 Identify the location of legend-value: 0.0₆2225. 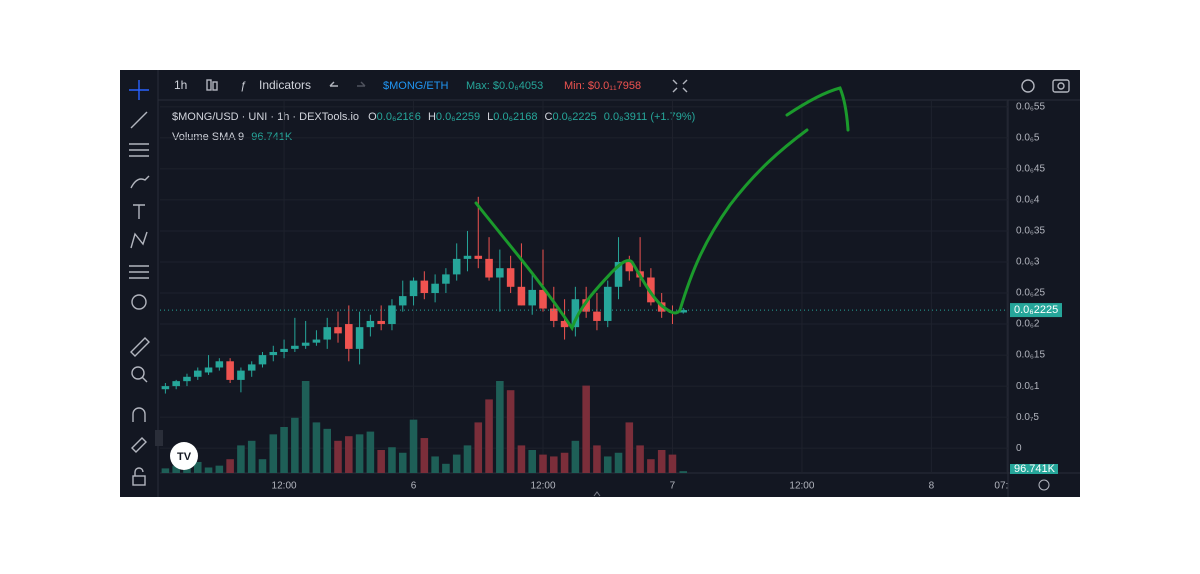
(575, 117).